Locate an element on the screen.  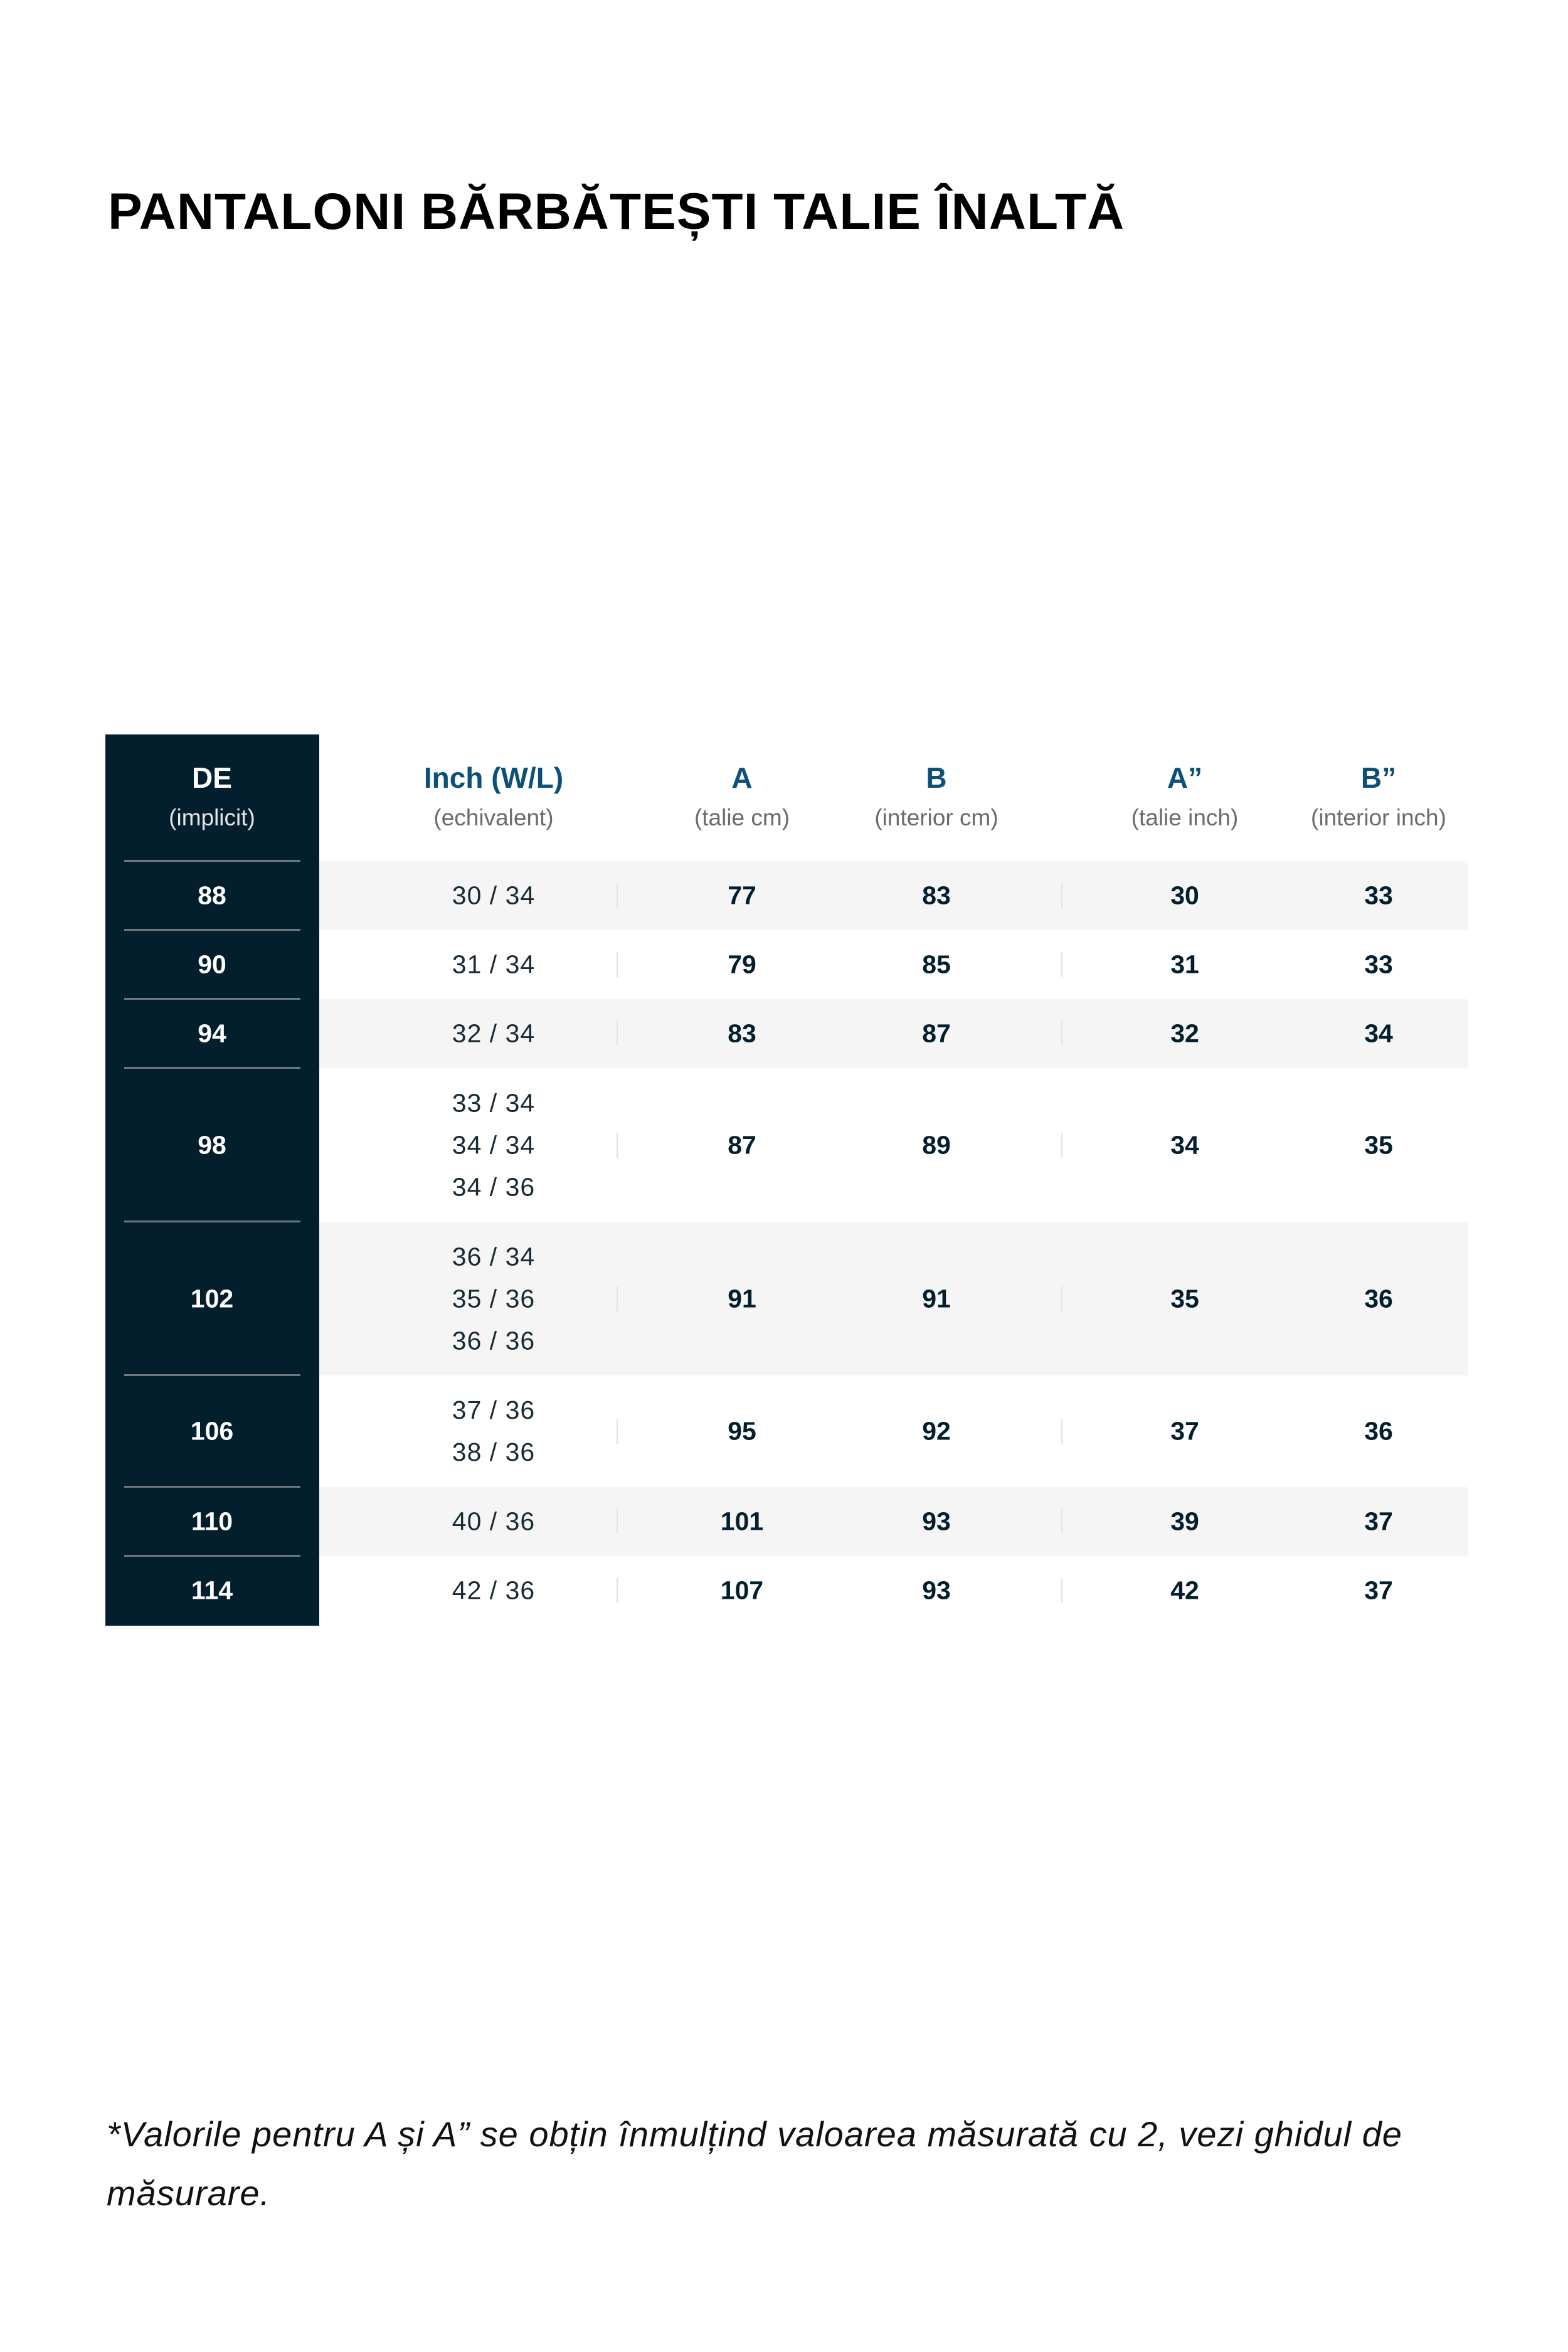
cell-de: 94 is located at coordinates (212, 1033).